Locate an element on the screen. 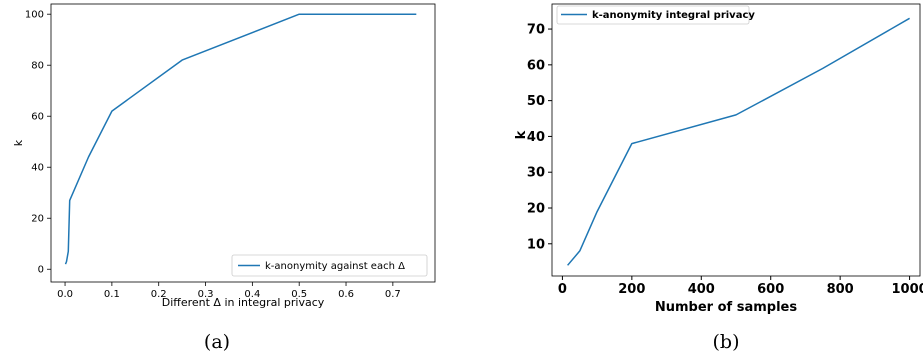  chart-a-x-axis: 0.0 0.1 0.2 0.3 0.4 0.5 0.6 0.7 is located at coordinates (229, 291).